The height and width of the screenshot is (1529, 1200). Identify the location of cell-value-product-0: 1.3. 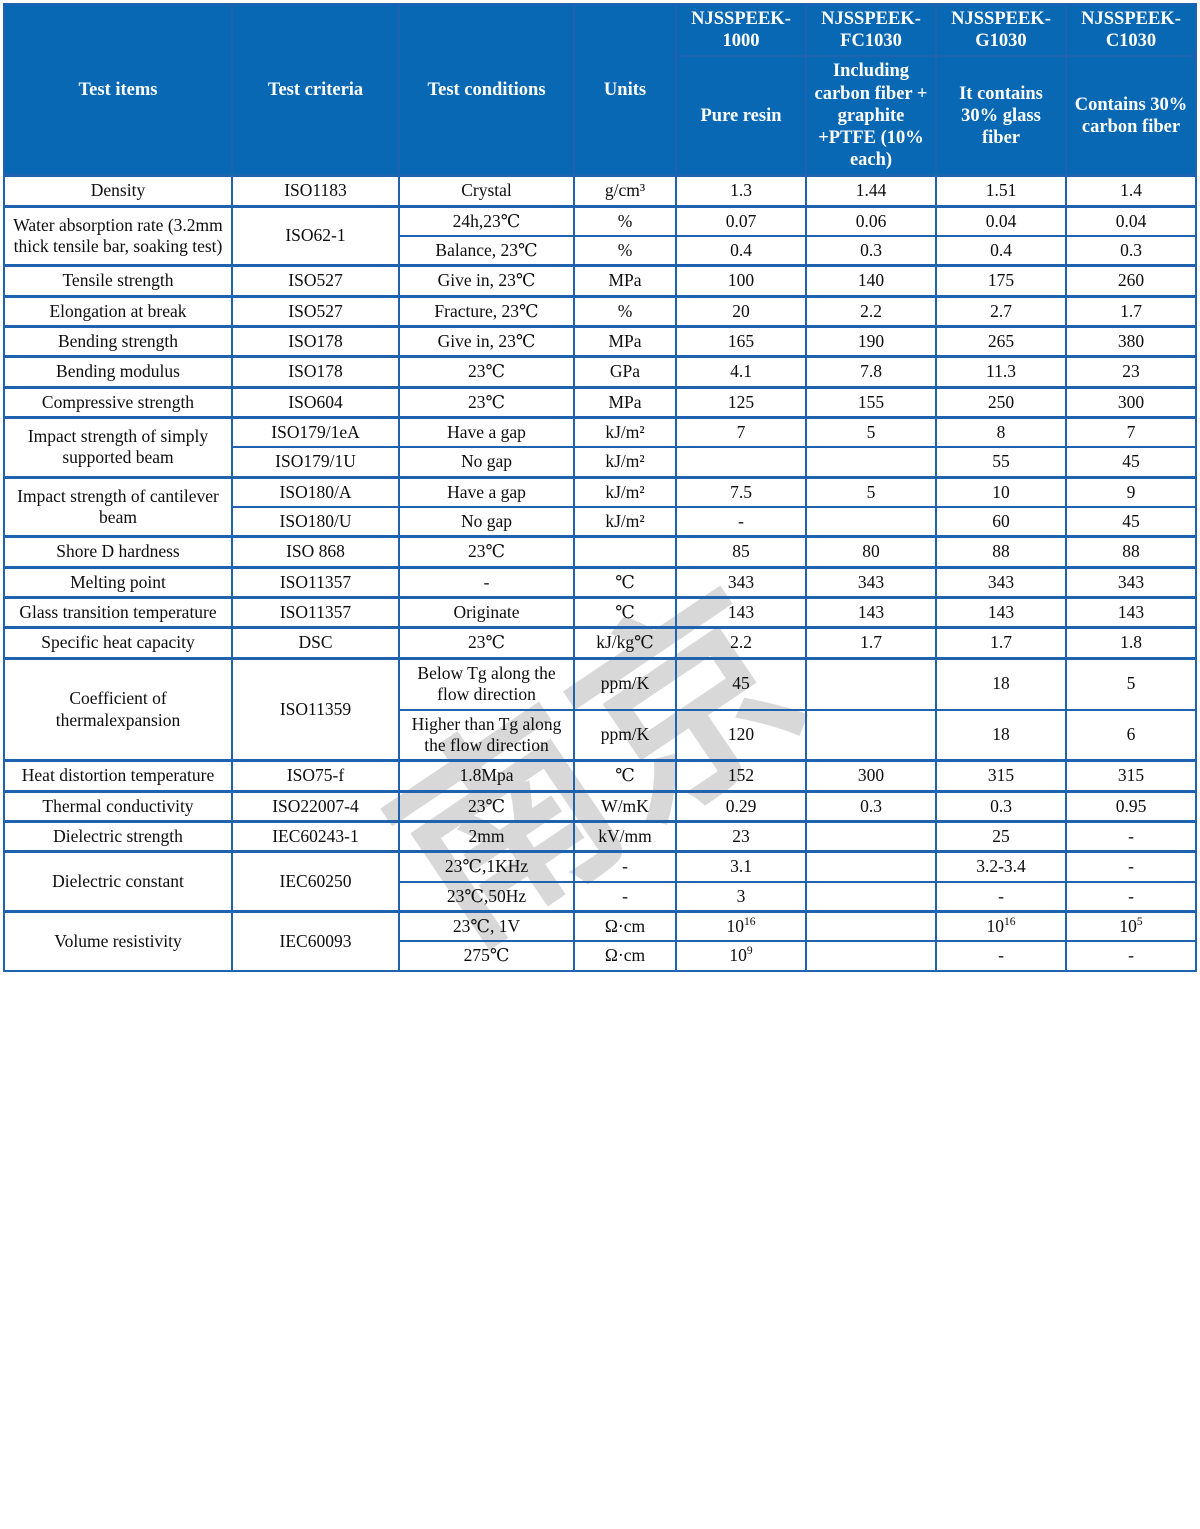
(741, 191).